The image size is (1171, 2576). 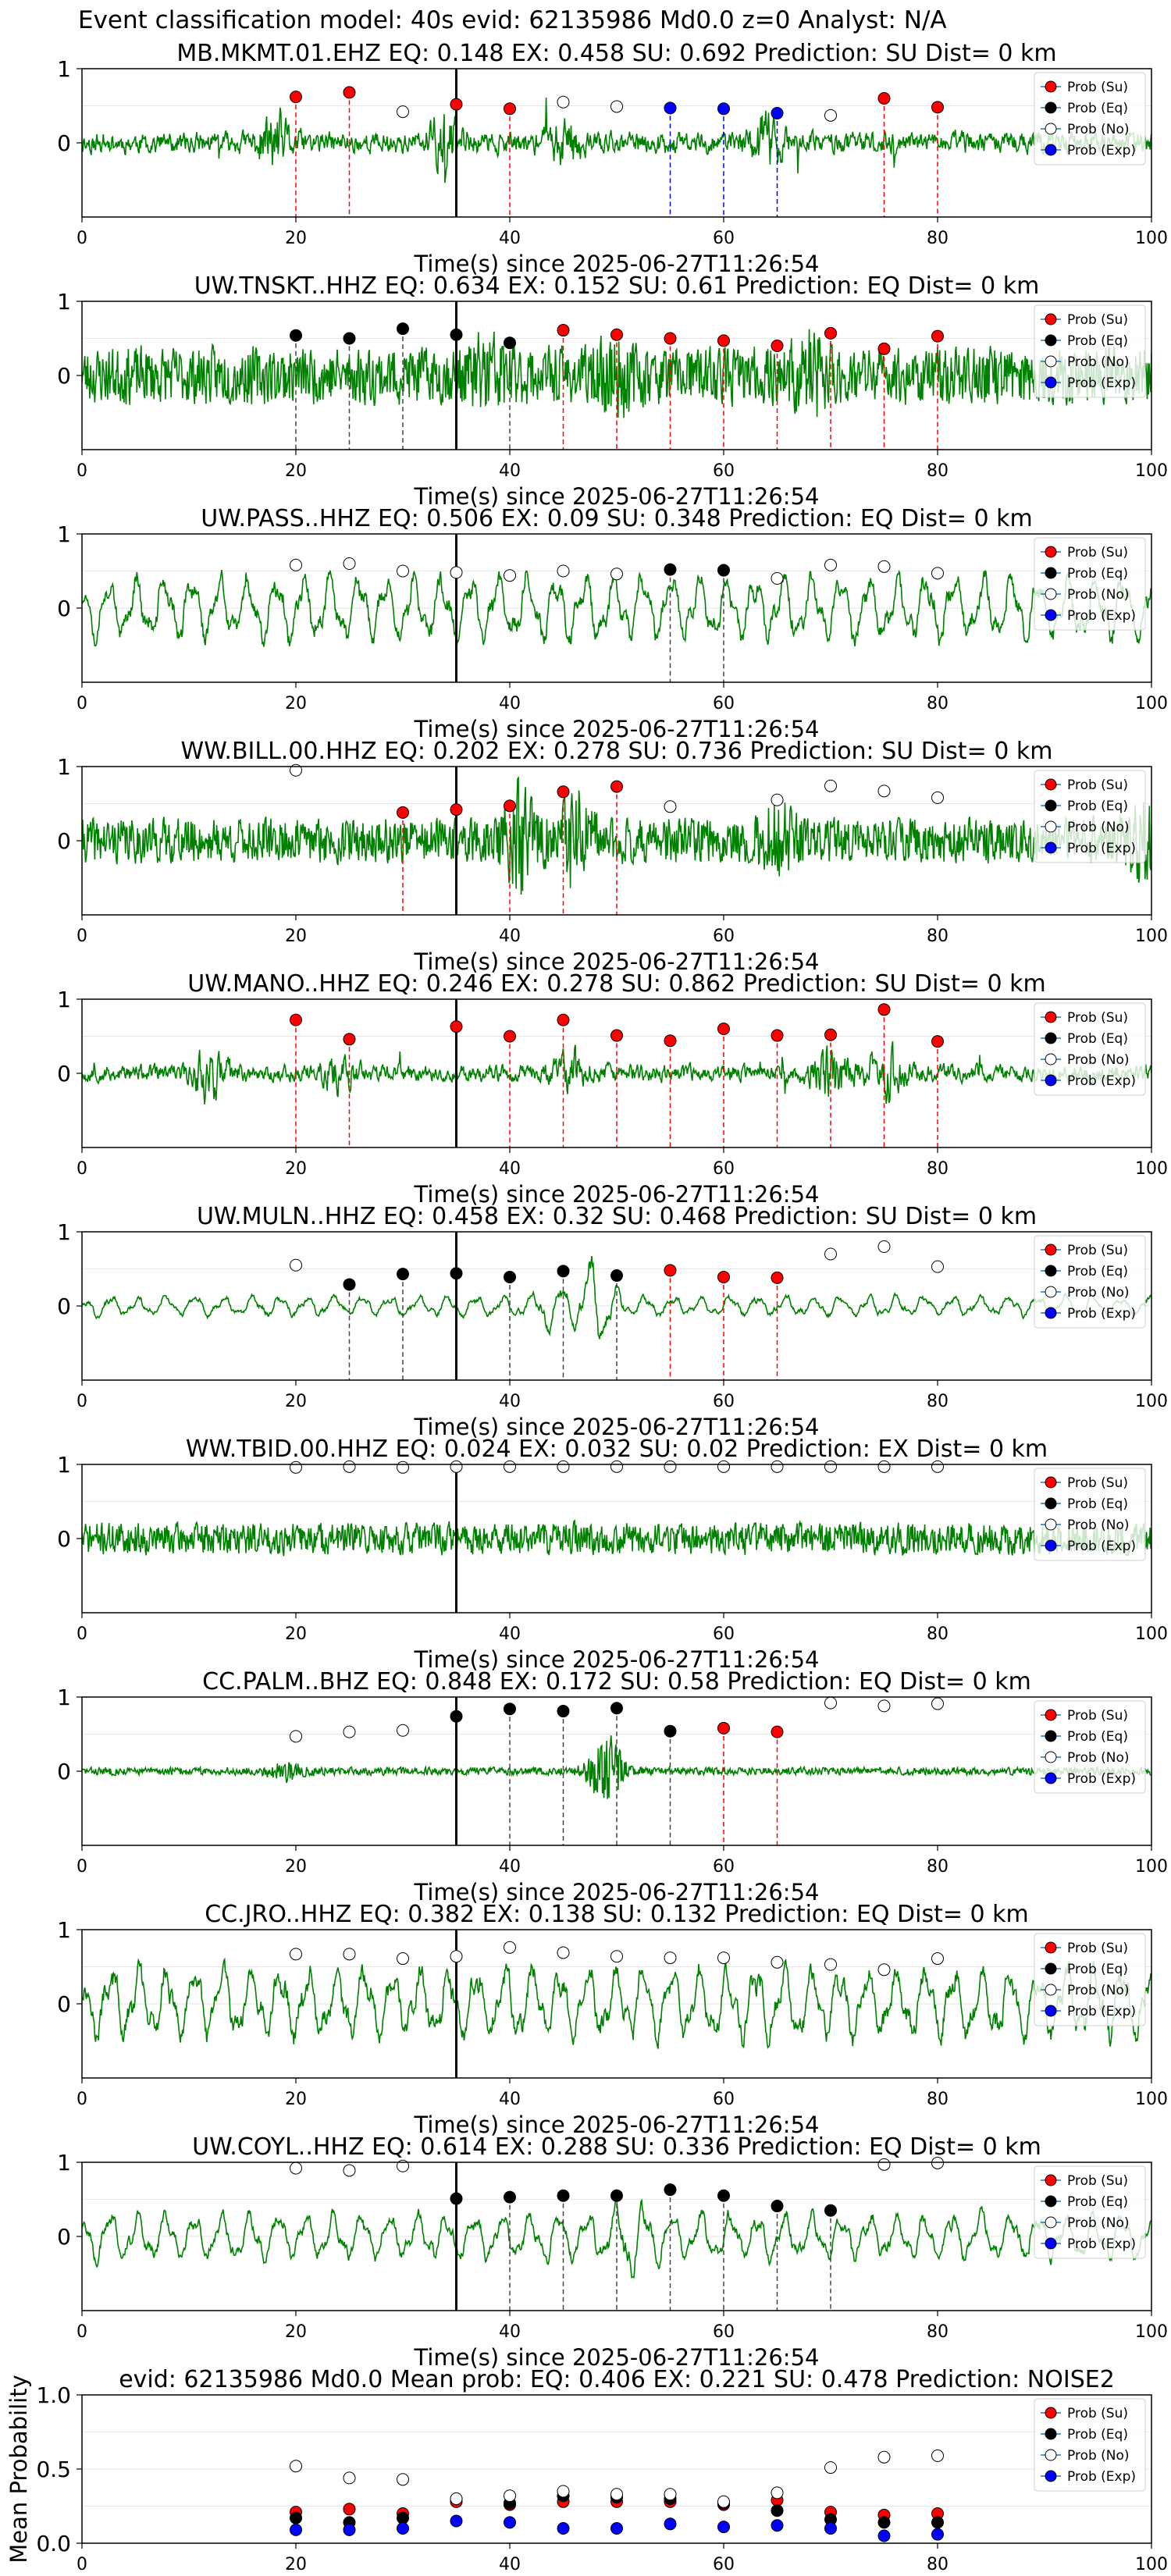 I want to click on axes-frame, so click(x=616, y=375).